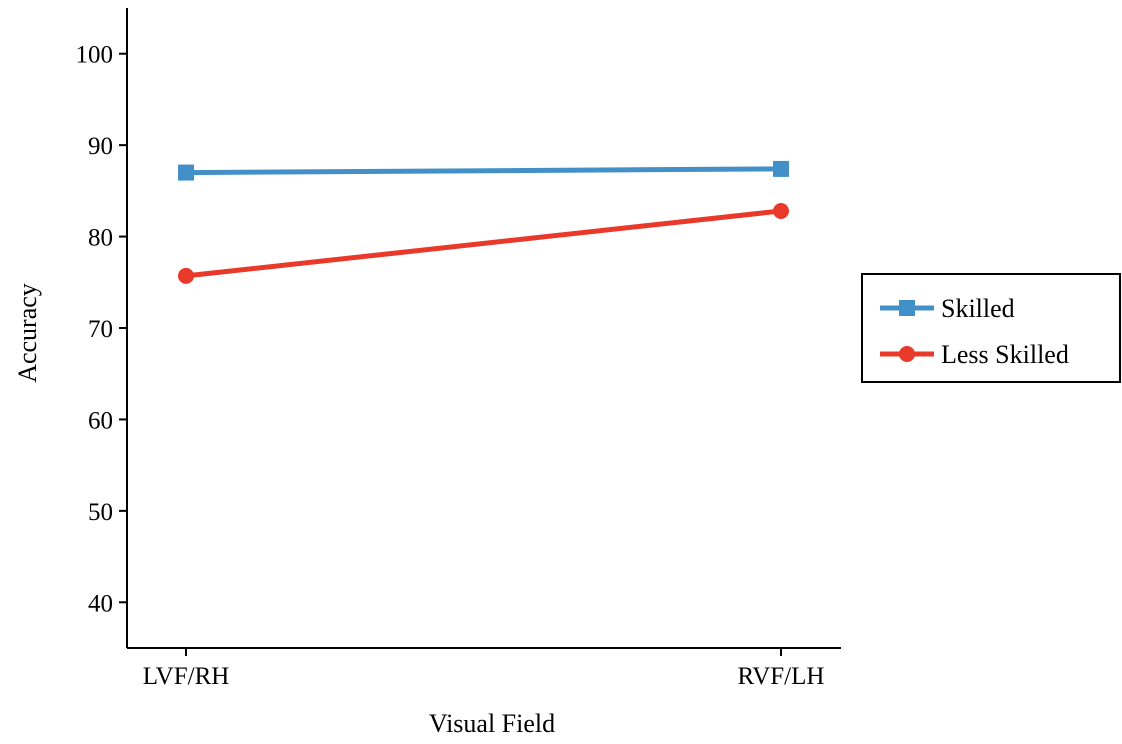 This screenshot has width=1122, height=744. What do you see at coordinates (100, 146) in the screenshot?
I see `y-tick-label: 90` at bounding box center [100, 146].